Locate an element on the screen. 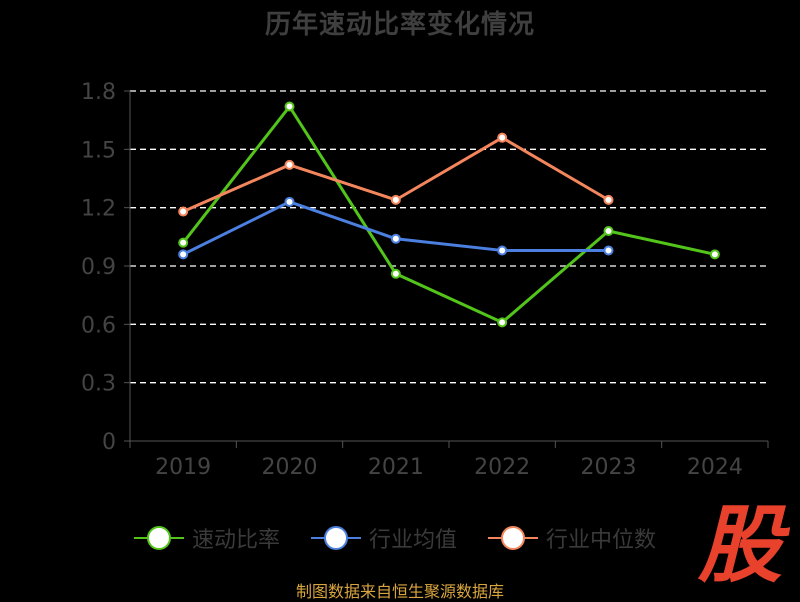 This screenshot has height=602, width=800. legend-label-series-1: 行业均值 is located at coordinates (413, 540).